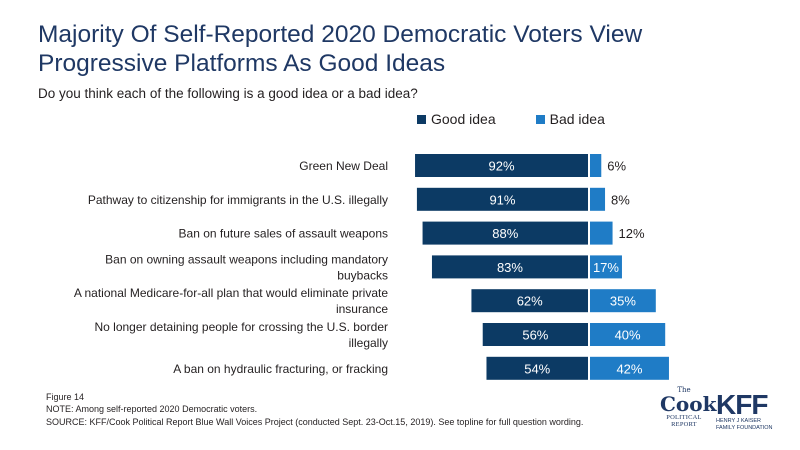 The image size is (800, 450). I want to click on category-label: Ban on future sales of assault weapons, so click(283, 234).